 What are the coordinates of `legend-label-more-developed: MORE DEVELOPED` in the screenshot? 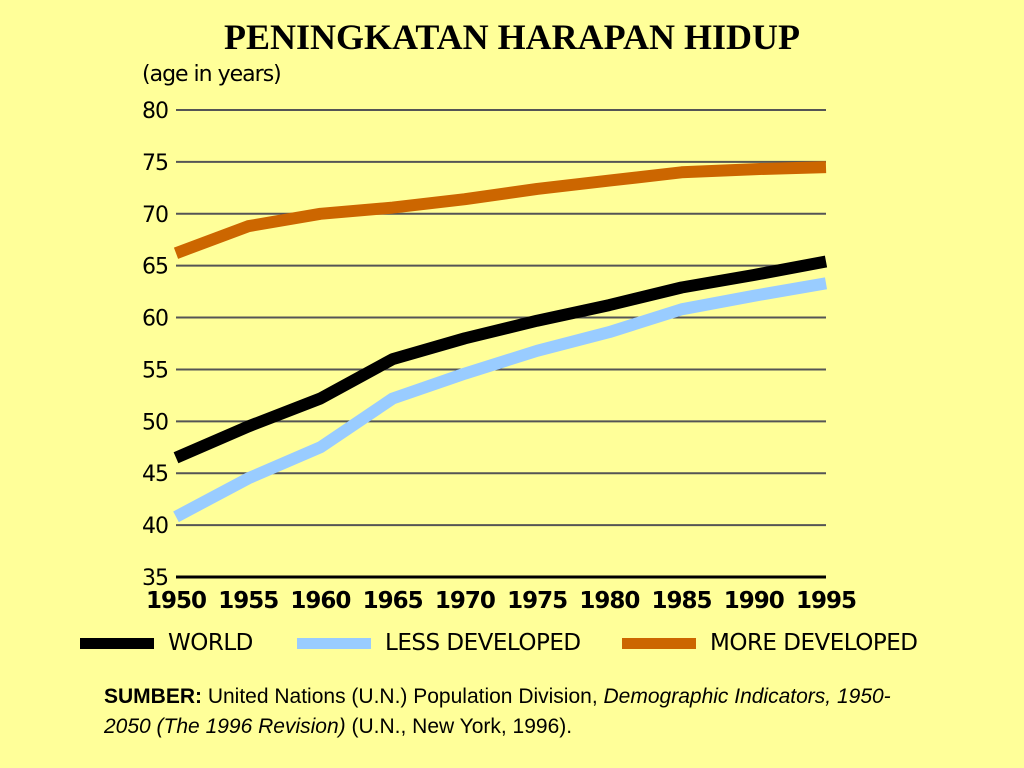 It's located at (814, 643).